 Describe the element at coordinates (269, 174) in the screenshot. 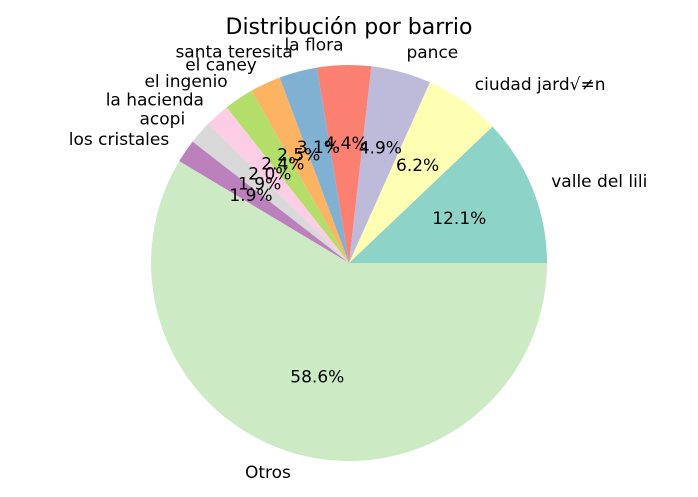

I see `slice-pct-label-7: 2.0%` at that location.